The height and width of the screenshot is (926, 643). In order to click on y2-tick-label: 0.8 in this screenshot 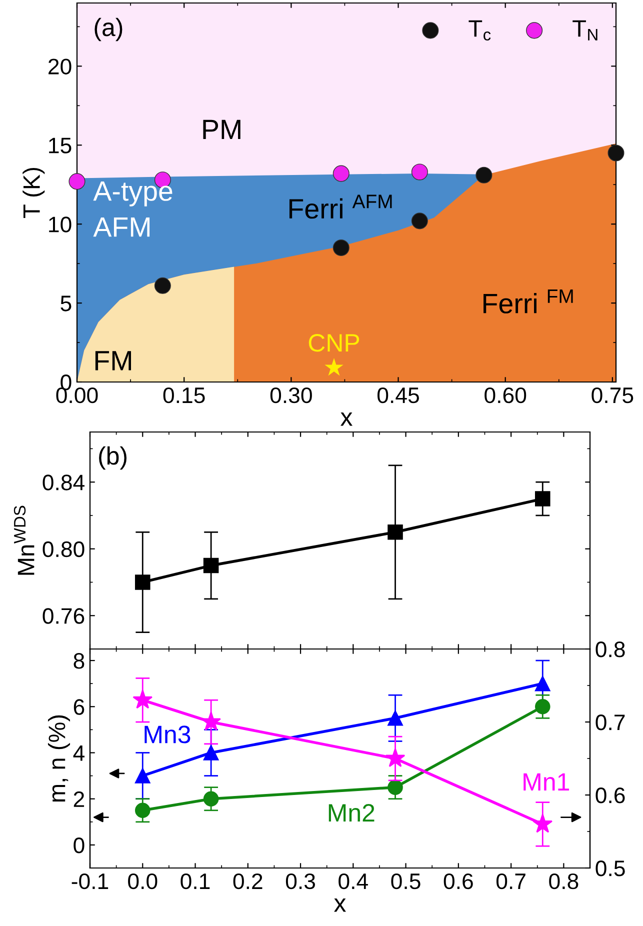, I will do `click(610, 650)`.